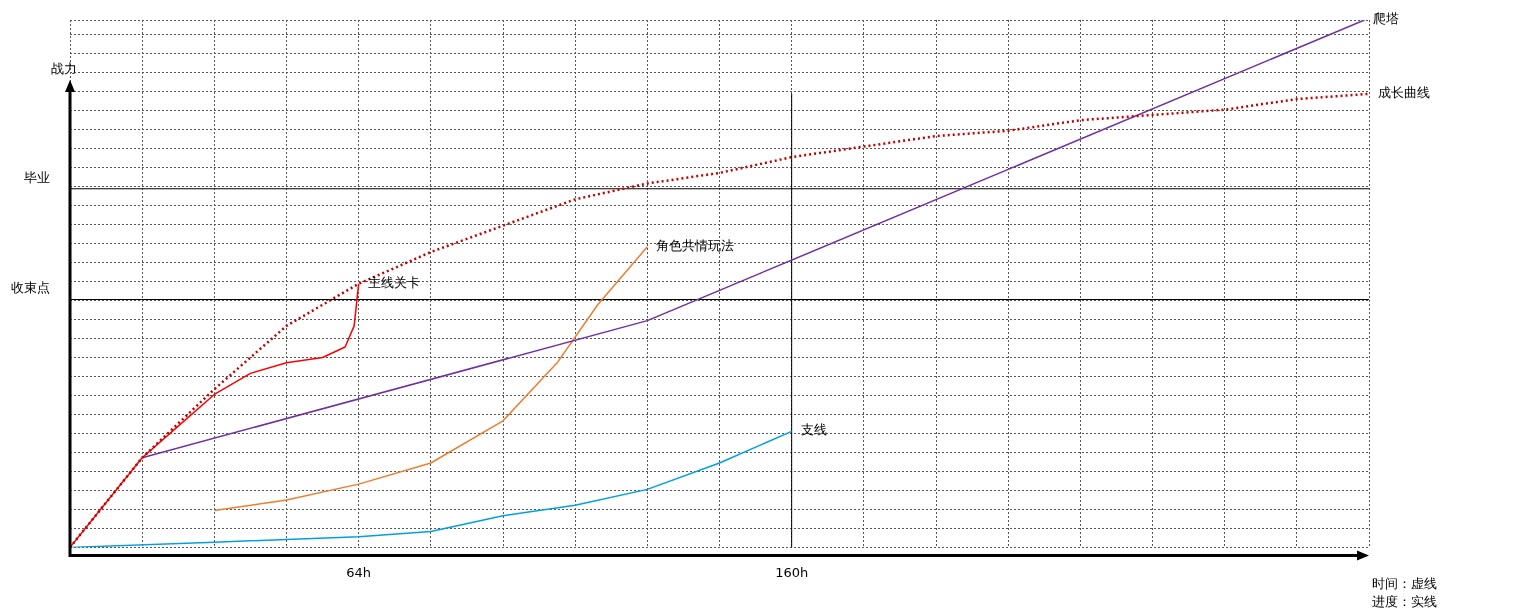 This screenshot has width=1513, height=609. I want to click on text: 时间：虚线, so click(1404, 584).